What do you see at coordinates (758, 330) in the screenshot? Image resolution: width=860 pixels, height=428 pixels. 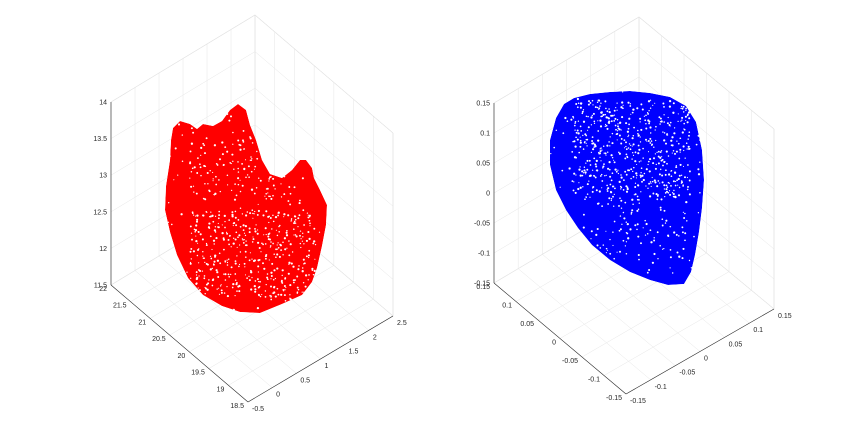 I see `x-tick-label: 0.1` at bounding box center [758, 330].